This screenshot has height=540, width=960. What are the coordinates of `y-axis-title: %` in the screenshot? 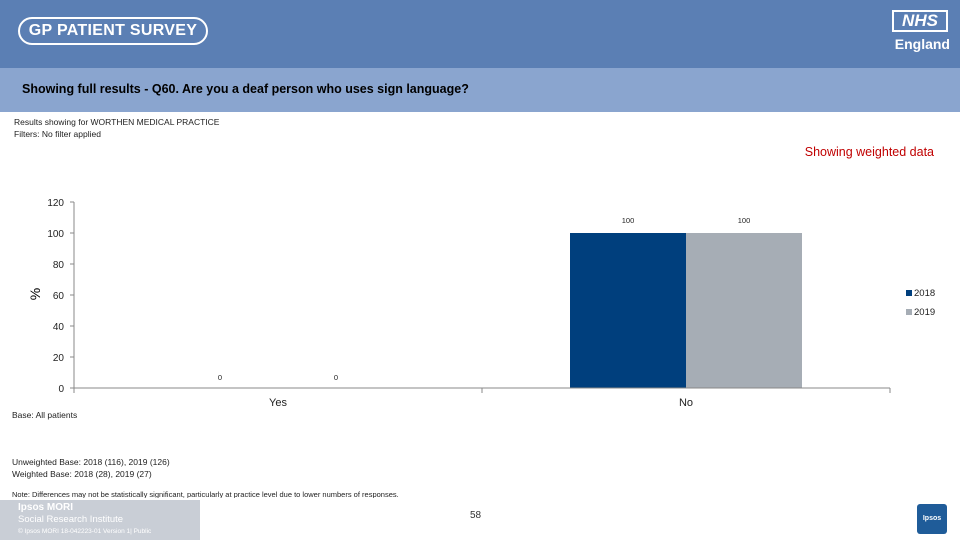 It's located at (35, 294).